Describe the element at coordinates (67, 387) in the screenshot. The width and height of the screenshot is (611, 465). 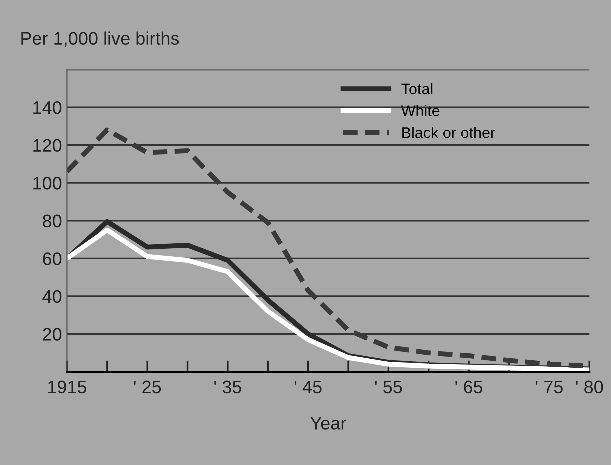
I see `x-tick-label: 1915` at that location.